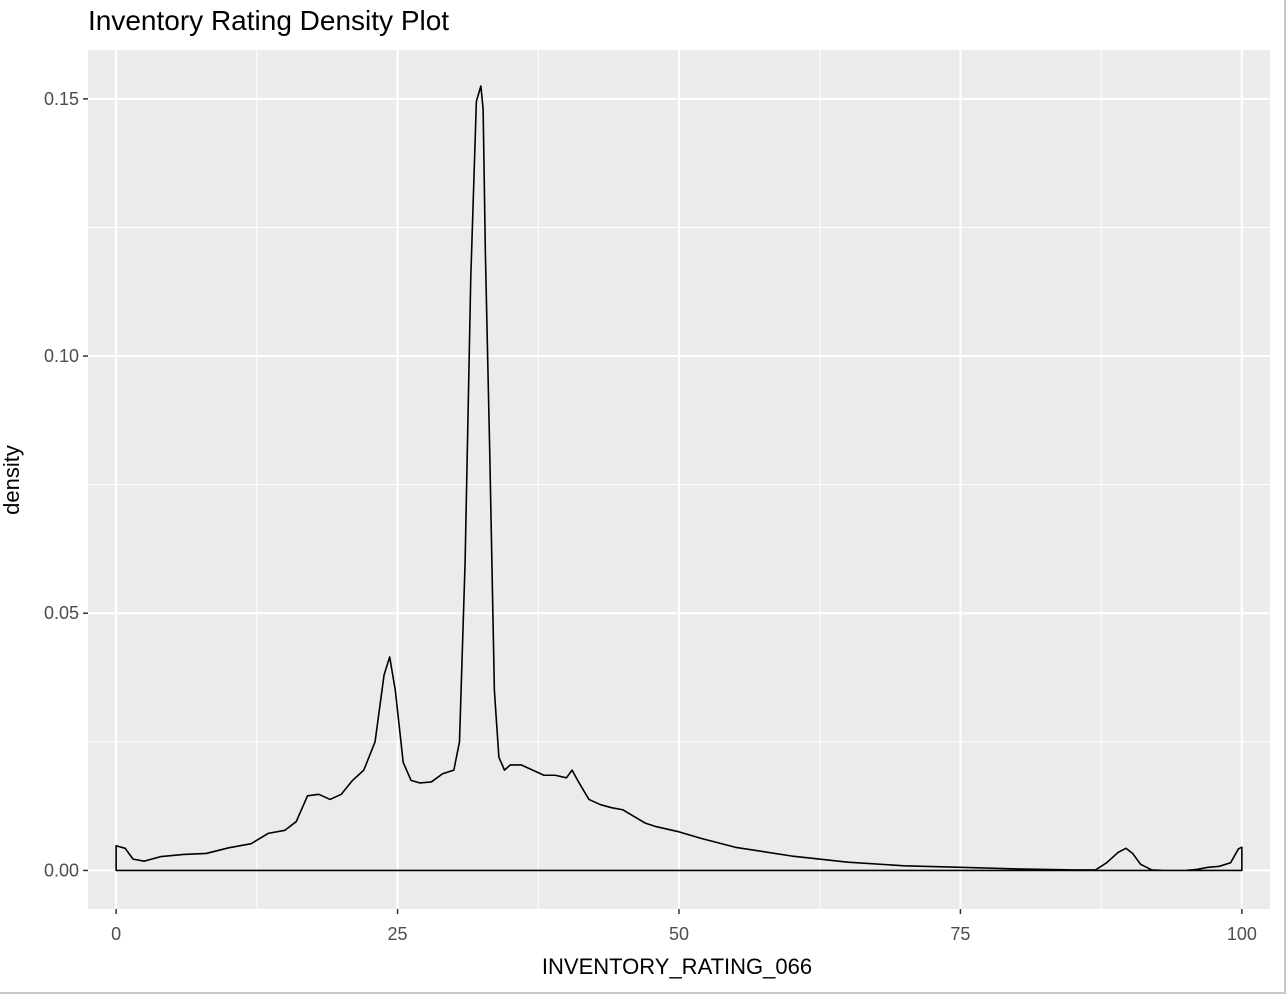 The height and width of the screenshot is (996, 1288). What do you see at coordinates (960, 934) in the screenshot?
I see `x-tick-label: 75` at bounding box center [960, 934].